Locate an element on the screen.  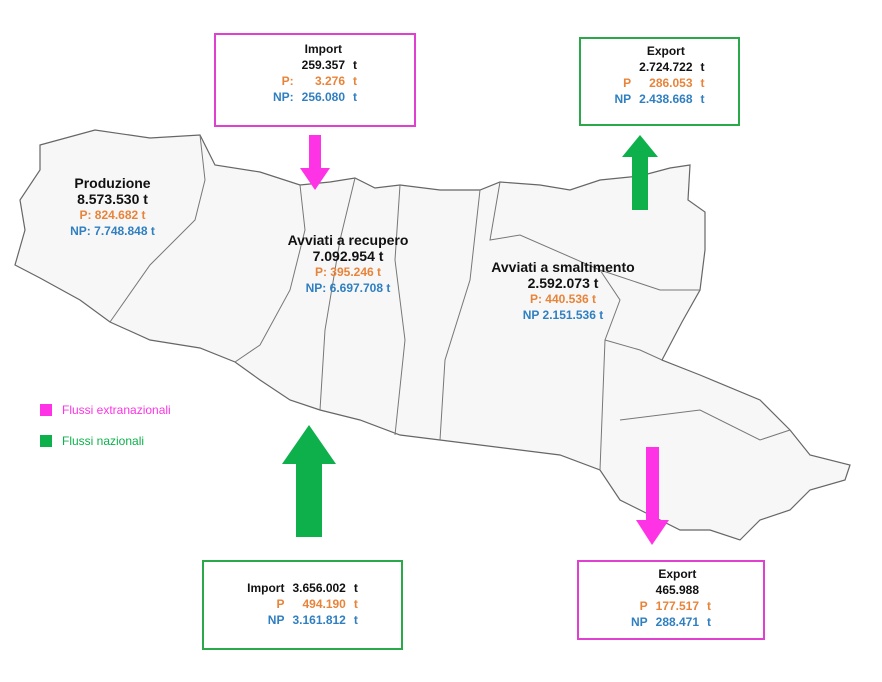
np-value: NP 2.151.536 t is located at coordinates (563, 315).